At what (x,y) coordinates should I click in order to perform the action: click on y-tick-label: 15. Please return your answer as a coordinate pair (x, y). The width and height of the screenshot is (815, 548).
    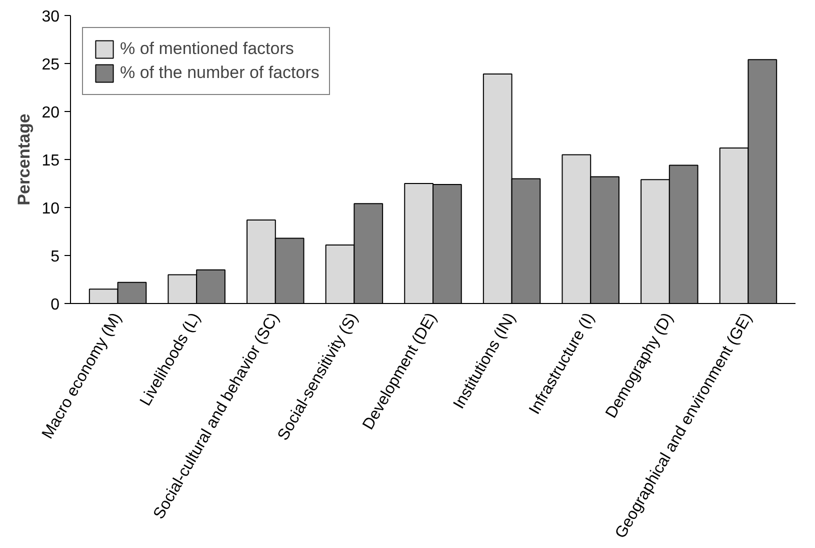
    Looking at the image, I should click on (51, 161).